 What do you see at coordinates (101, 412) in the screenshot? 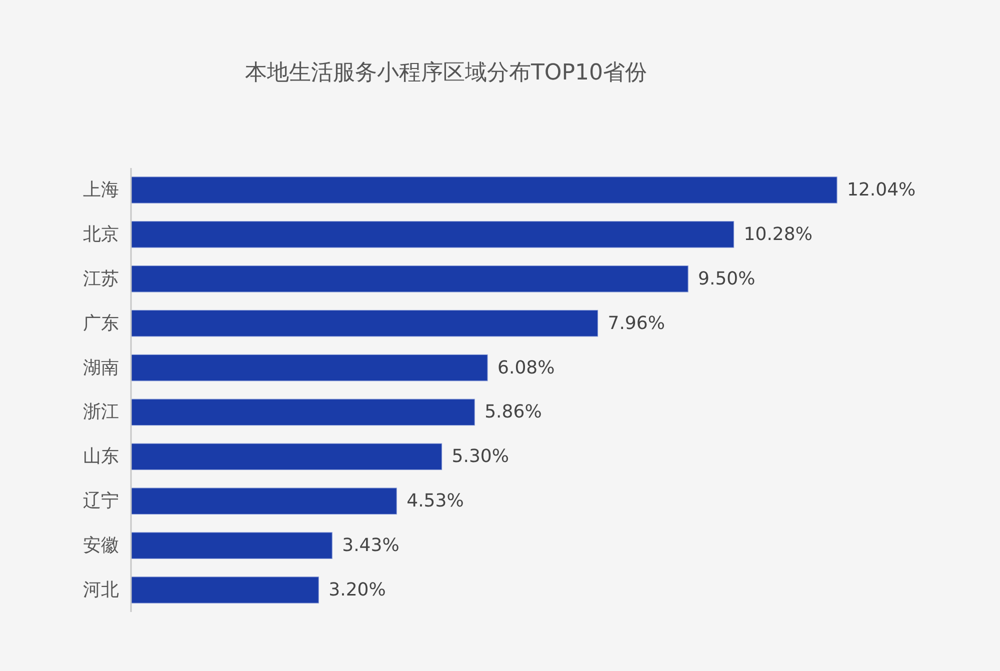
I see `y-tick-label: 浙江` at bounding box center [101, 412].